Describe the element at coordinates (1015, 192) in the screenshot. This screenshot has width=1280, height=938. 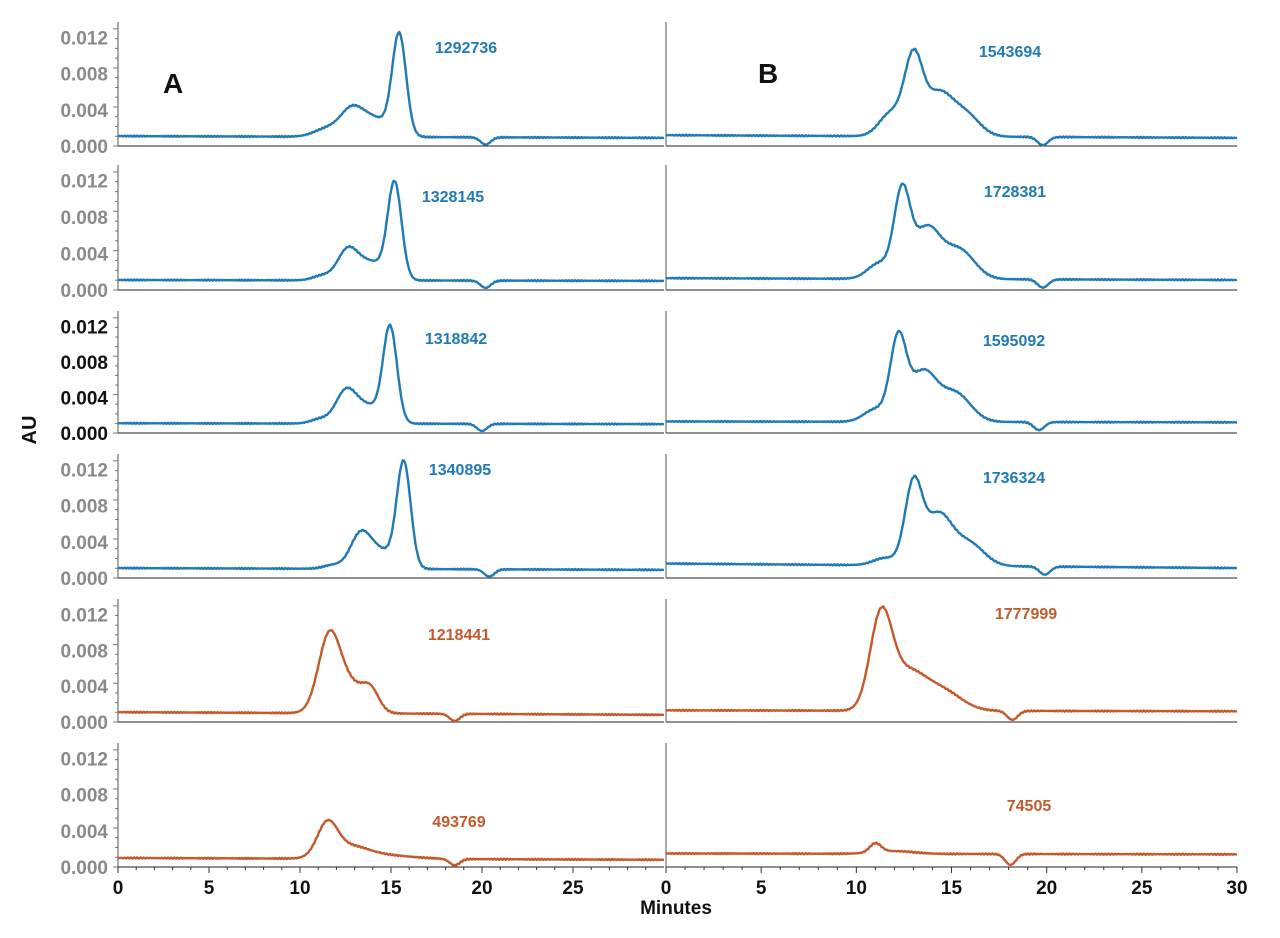
I see `peak-area-label: 1728381` at that location.